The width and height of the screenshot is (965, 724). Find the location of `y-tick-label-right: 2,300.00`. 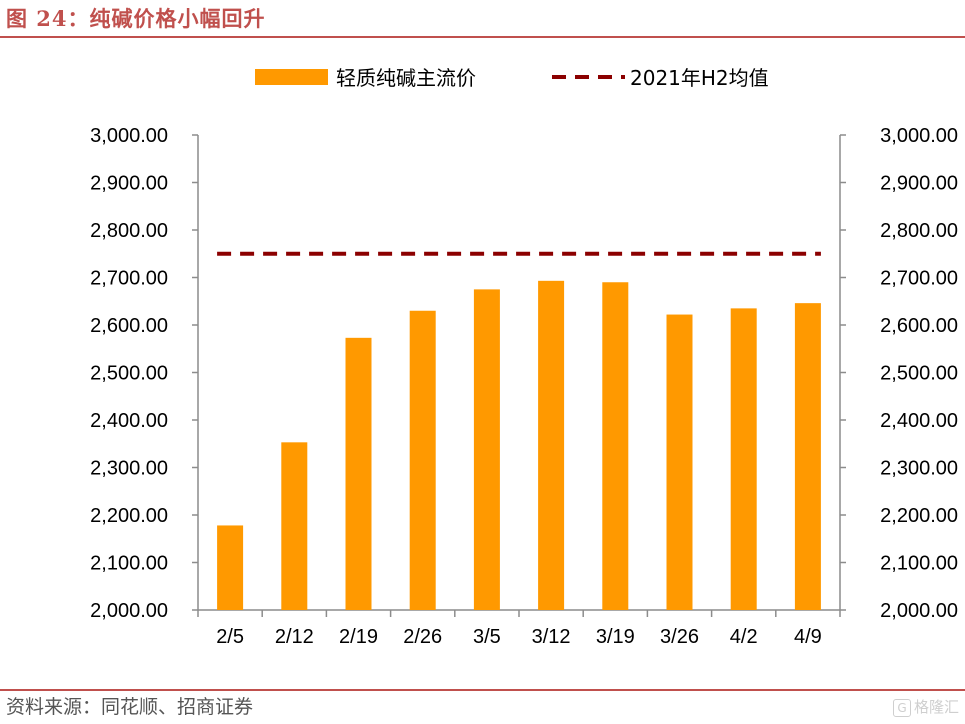

y-tick-label-right: 2,300.00 is located at coordinates (919, 469).